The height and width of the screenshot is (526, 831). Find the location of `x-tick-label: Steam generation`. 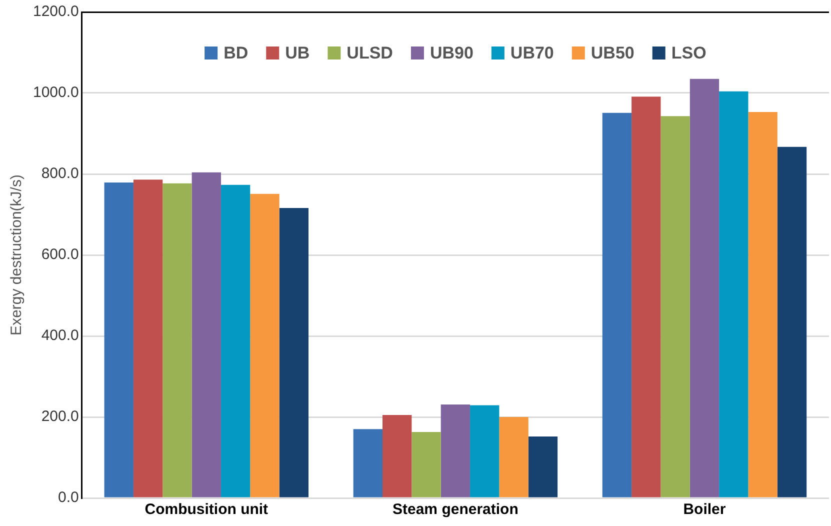

x-tick-label: Steam generation is located at coordinates (455, 509).